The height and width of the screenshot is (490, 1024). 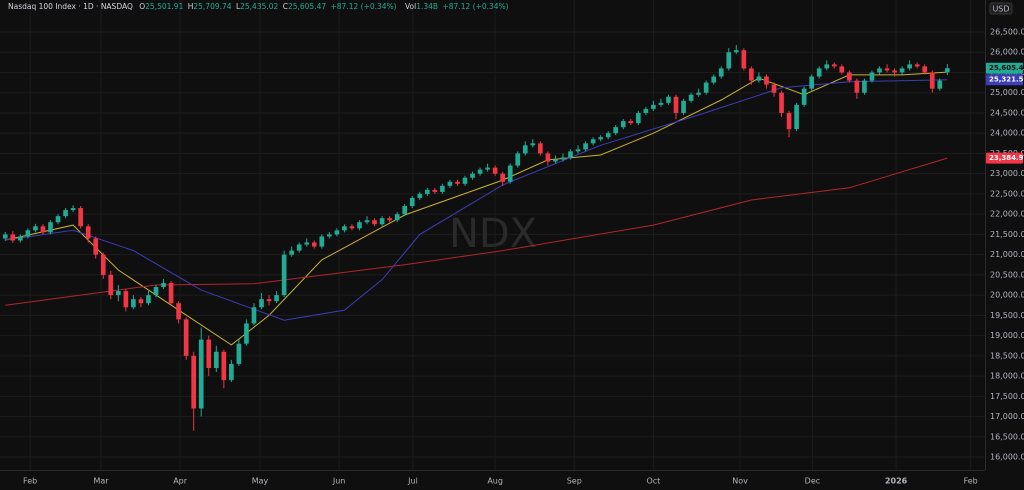 What do you see at coordinates (1007, 295) in the screenshot?
I see `y-tick-label: 20,000.00` at bounding box center [1007, 295].